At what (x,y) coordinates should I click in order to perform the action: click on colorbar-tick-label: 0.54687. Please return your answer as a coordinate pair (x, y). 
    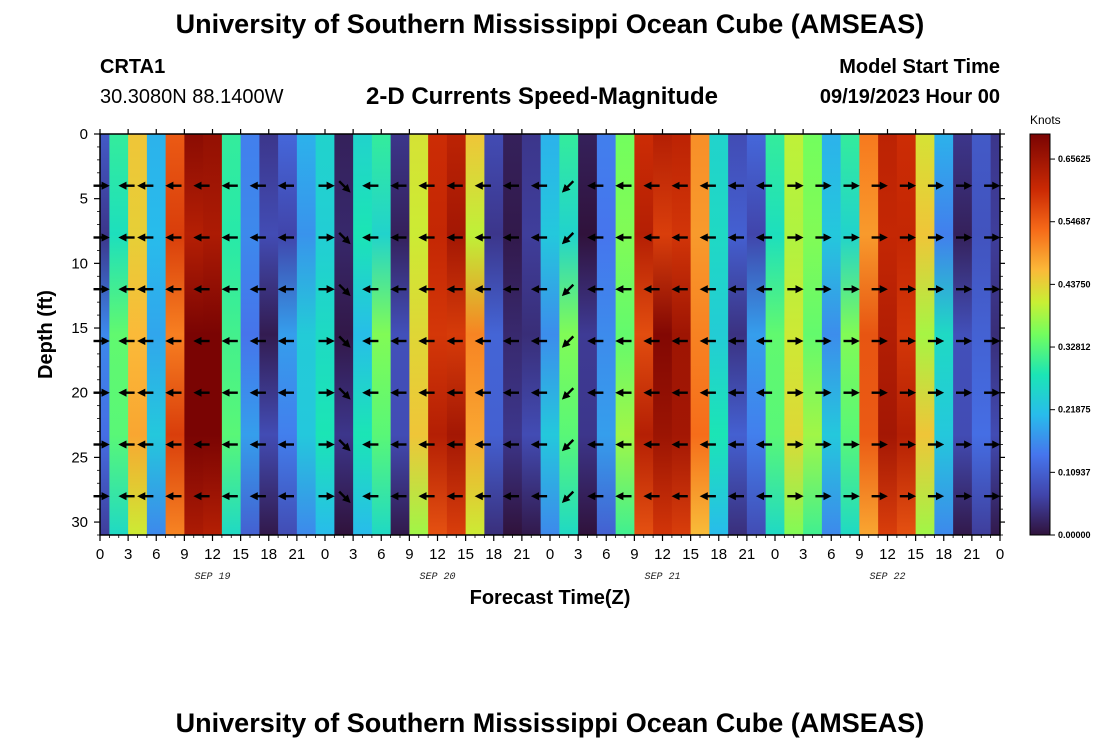
    Looking at the image, I should click on (1074, 222).